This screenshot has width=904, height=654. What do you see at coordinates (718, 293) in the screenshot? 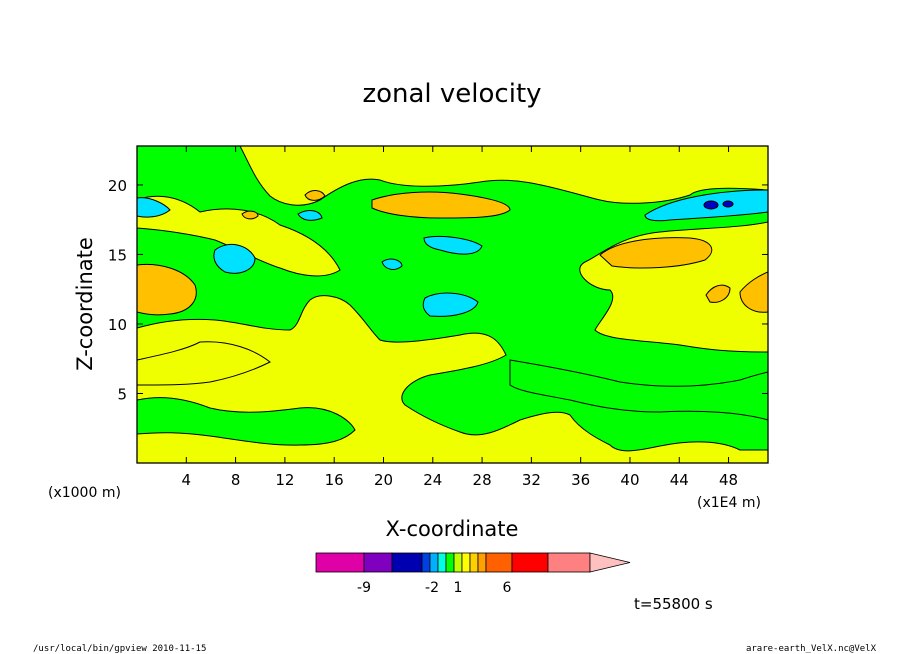
I see `field-orange-small1` at bounding box center [718, 293].